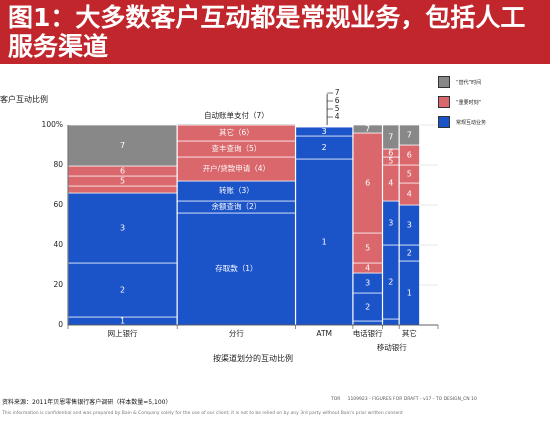 The height and width of the screenshot is (423, 550). Describe the element at coordinates (337, 108) in the screenshot. I see `callout-label: 5` at that location.